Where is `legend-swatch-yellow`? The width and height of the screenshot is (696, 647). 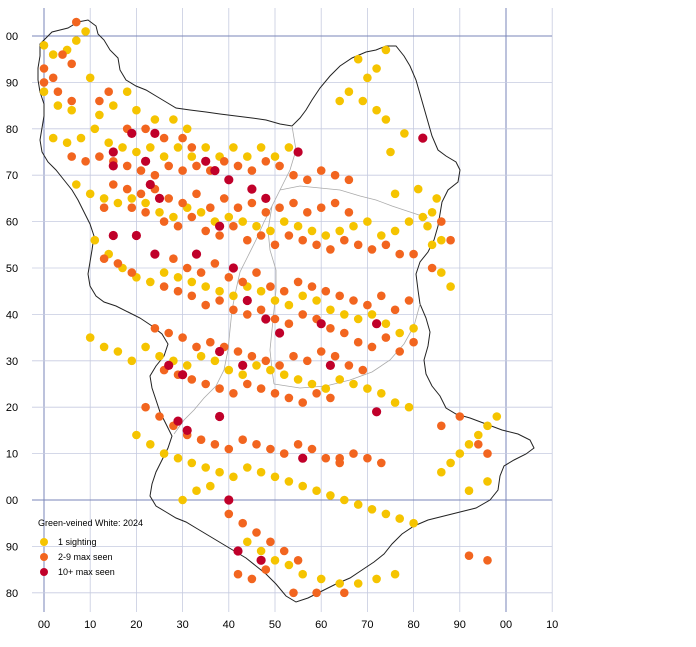
legend-swatch-yellow is located at coordinates (44, 541).